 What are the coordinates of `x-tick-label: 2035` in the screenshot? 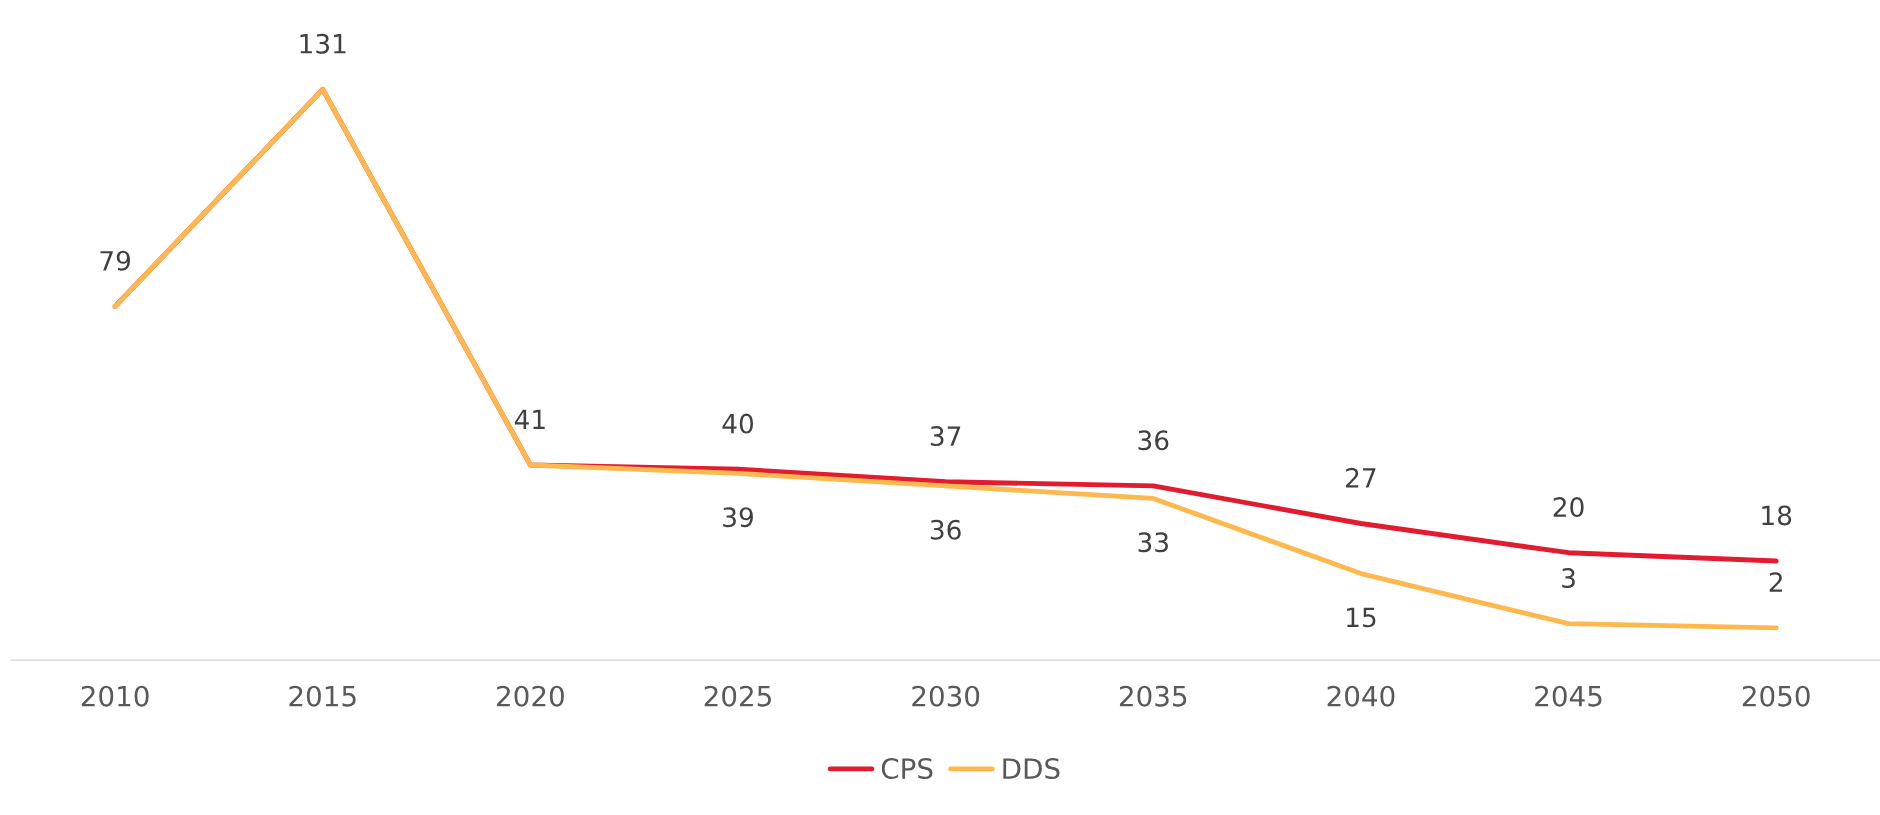 It's located at (1153, 696).